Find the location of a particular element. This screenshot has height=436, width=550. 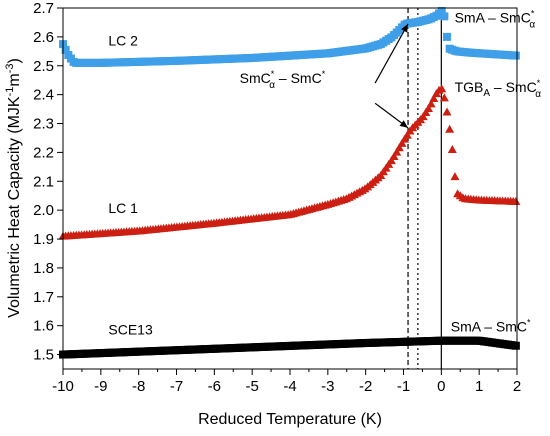

transition-label-sma-smcalpha-part1: SmA – SmC is located at coordinates (493, 17).